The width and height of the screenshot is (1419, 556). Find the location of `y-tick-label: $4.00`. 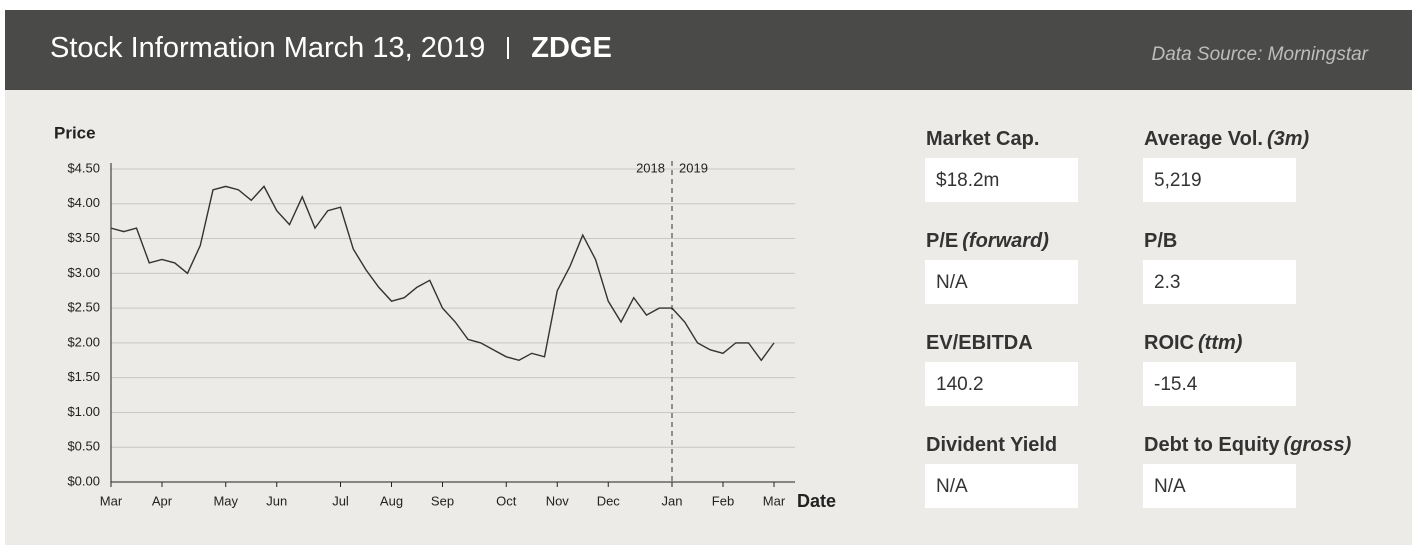

y-tick-label: $4.00 is located at coordinates (83, 202).